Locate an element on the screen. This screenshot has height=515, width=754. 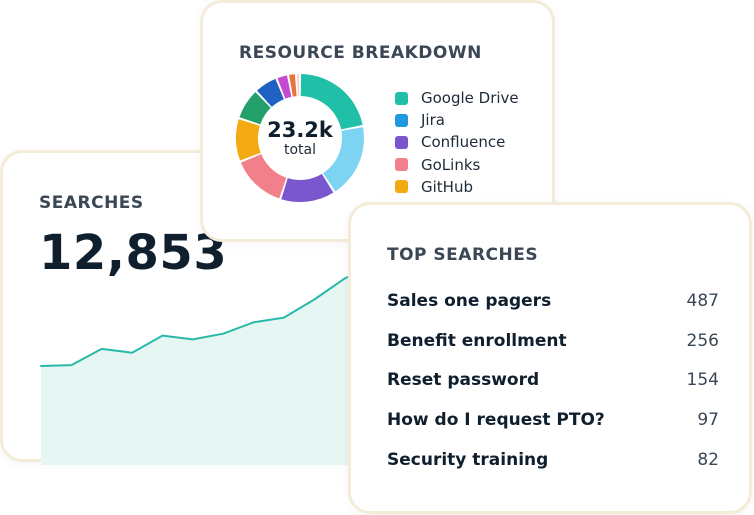
legend-item-jira: Jira is located at coordinates (457, 120).